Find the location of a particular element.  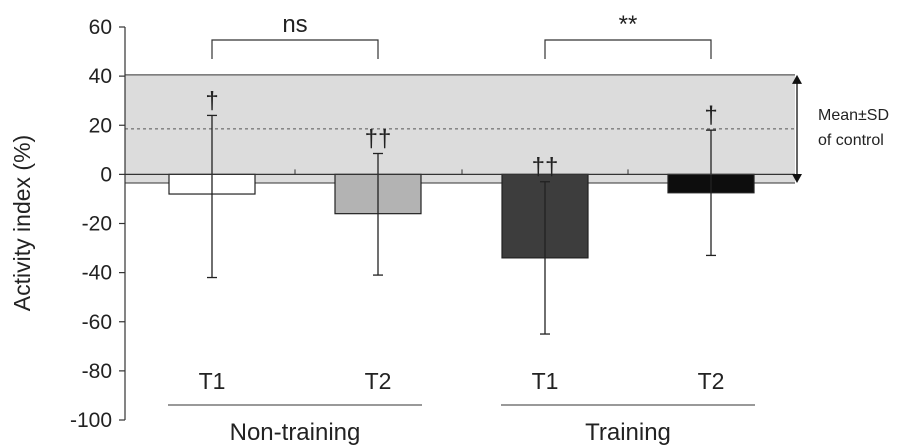

band-label-line2: of control is located at coordinates (851, 140).